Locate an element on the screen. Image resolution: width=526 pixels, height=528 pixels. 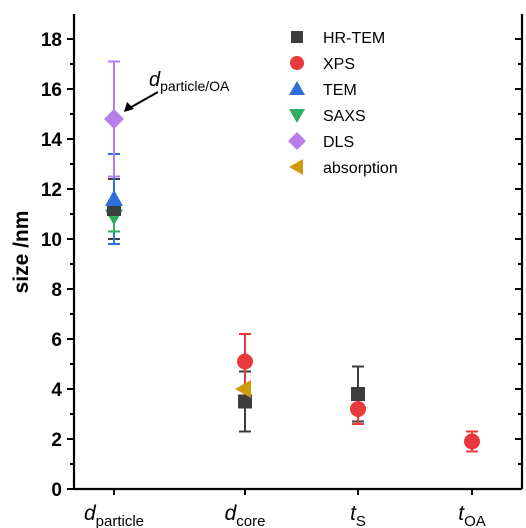
x-category-label: dparticle is located at coordinates (114, 515).